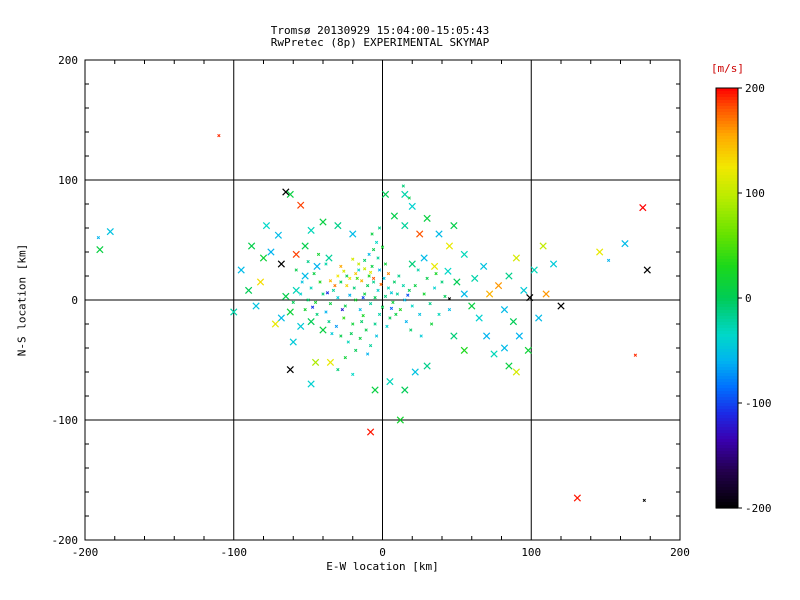  I want to click on x-tick-label: 100, so click(531, 552).